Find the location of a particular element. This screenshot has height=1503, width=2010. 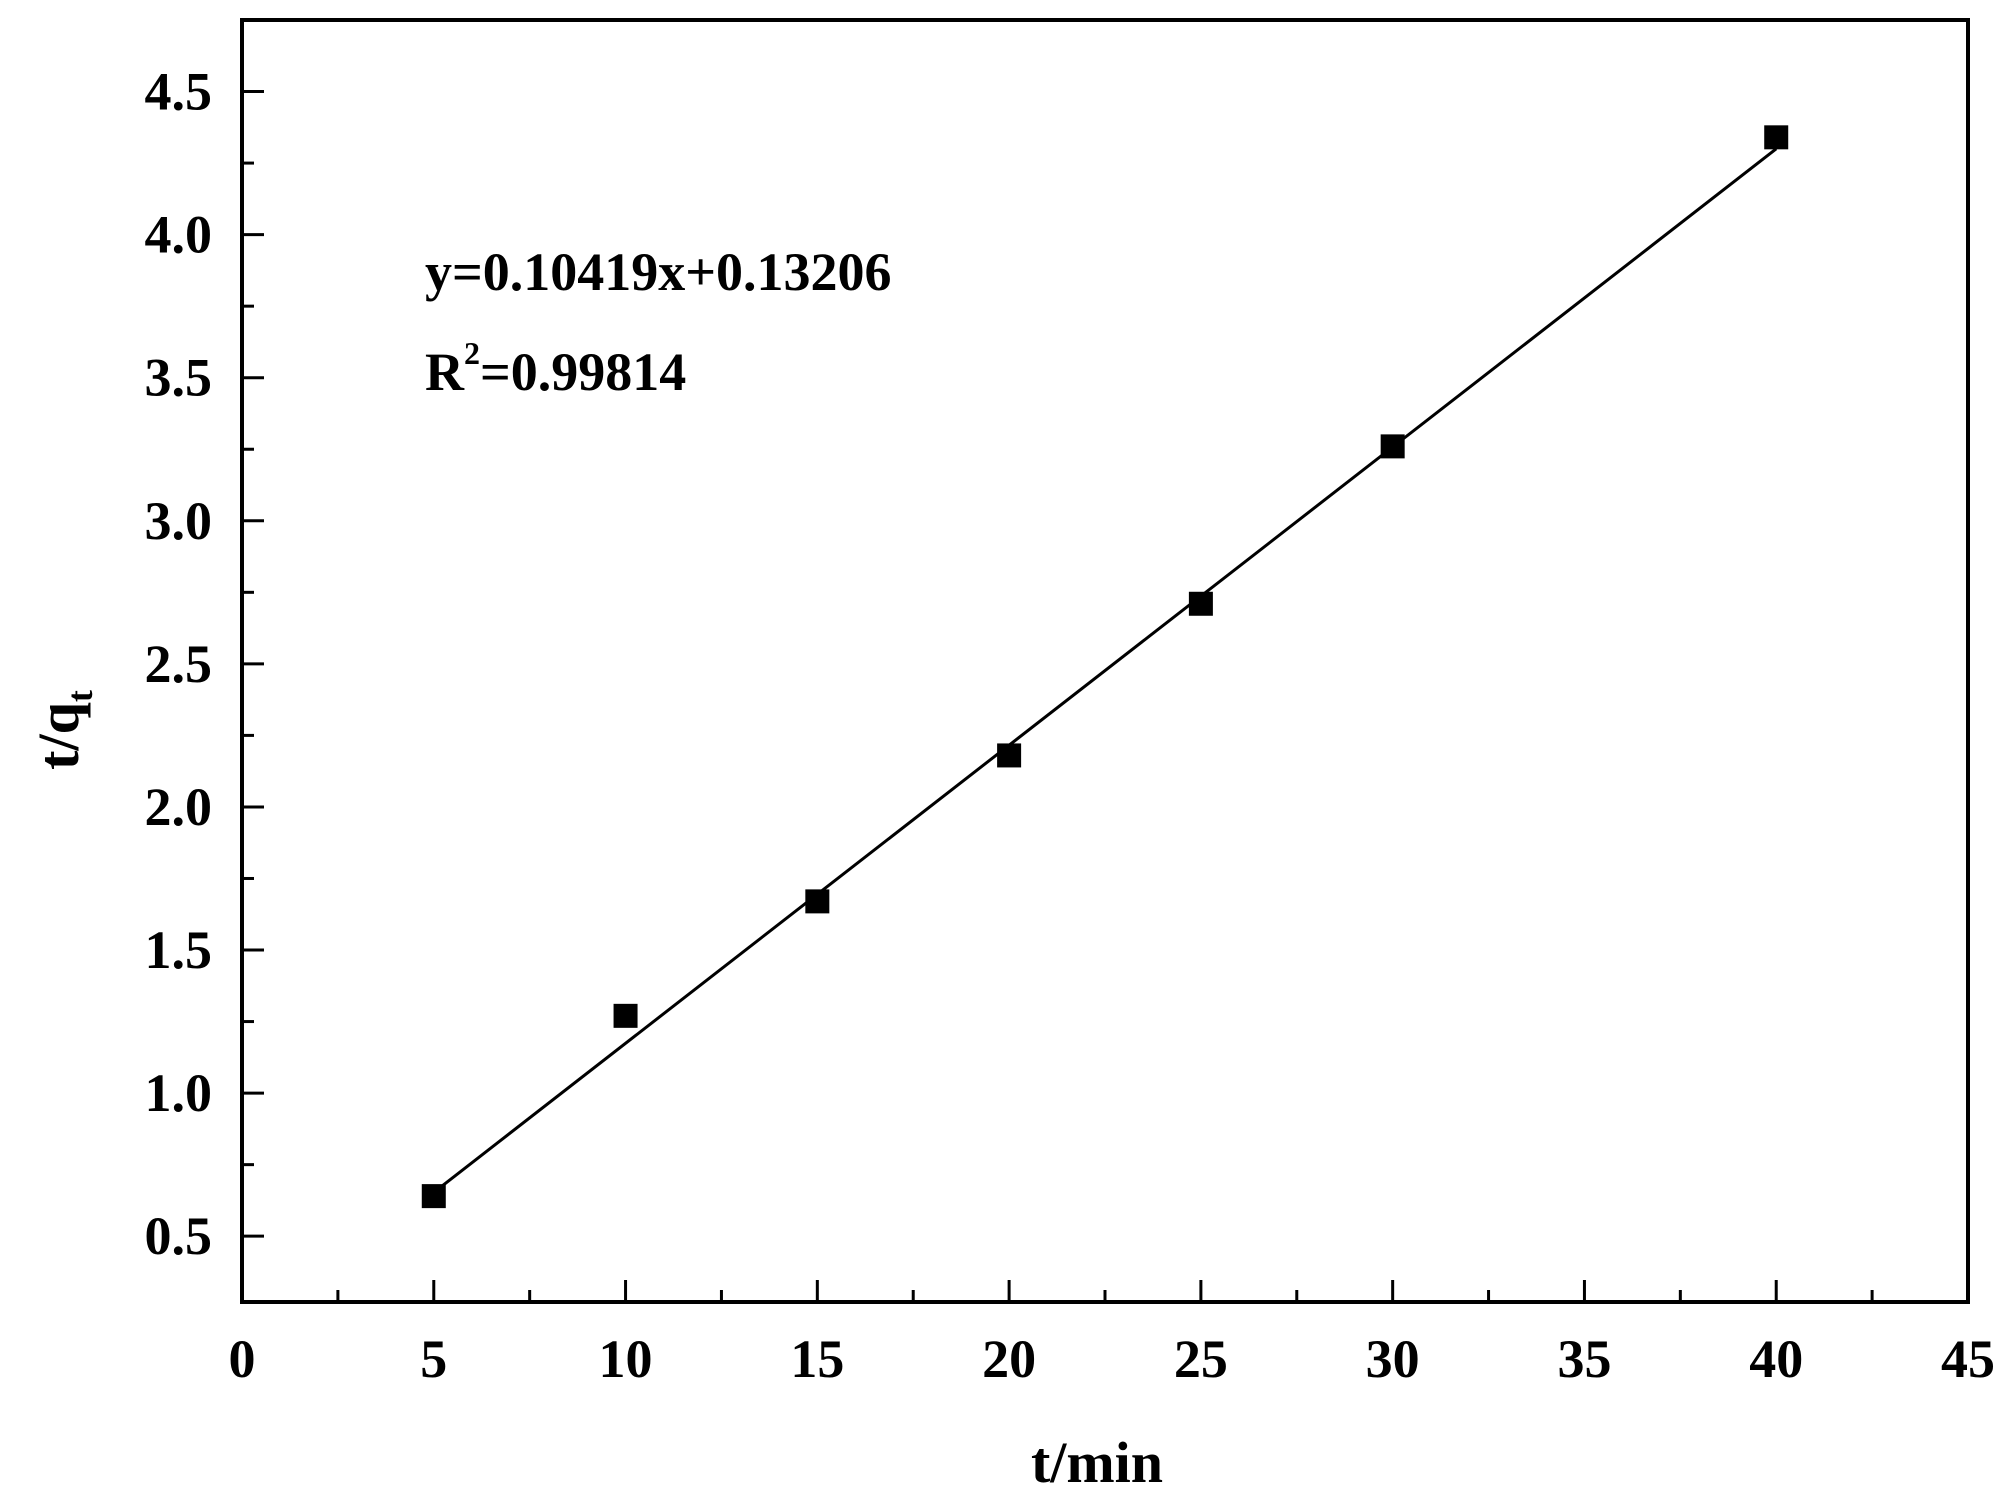

y-tick-label: 3.5 is located at coordinates (179, 378).